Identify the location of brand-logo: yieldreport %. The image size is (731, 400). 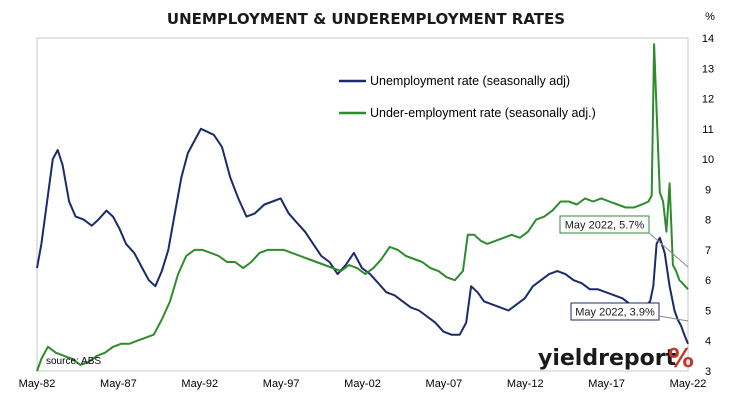
(616, 359).